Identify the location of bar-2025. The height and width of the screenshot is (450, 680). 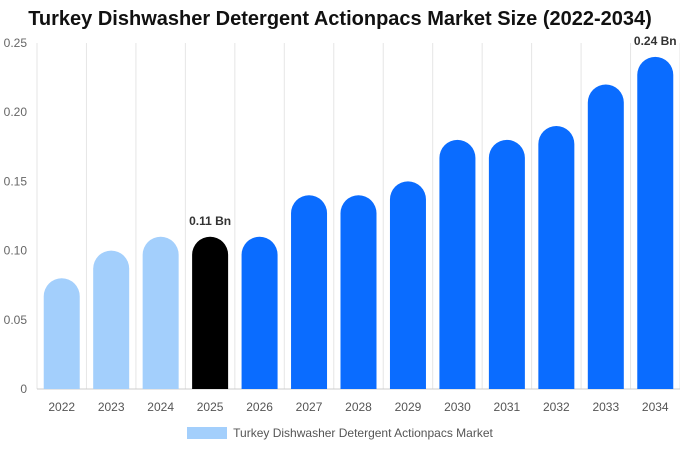
(210, 312).